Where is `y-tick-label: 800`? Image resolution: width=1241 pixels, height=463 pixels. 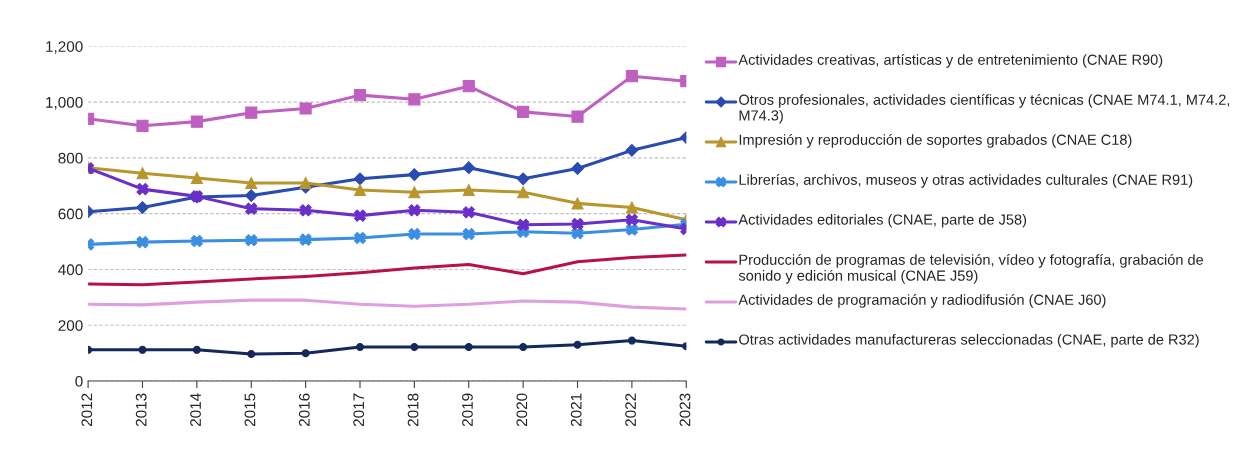
y-tick-label: 800 is located at coordinates (70, 158).